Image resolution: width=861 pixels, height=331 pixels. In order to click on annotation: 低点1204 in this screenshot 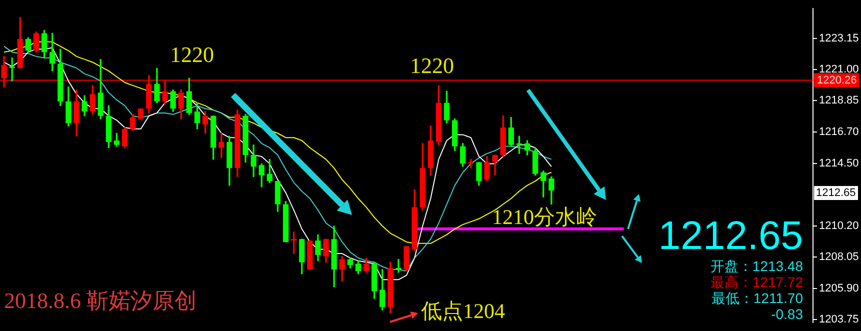, I will do `click(463, 311)`.